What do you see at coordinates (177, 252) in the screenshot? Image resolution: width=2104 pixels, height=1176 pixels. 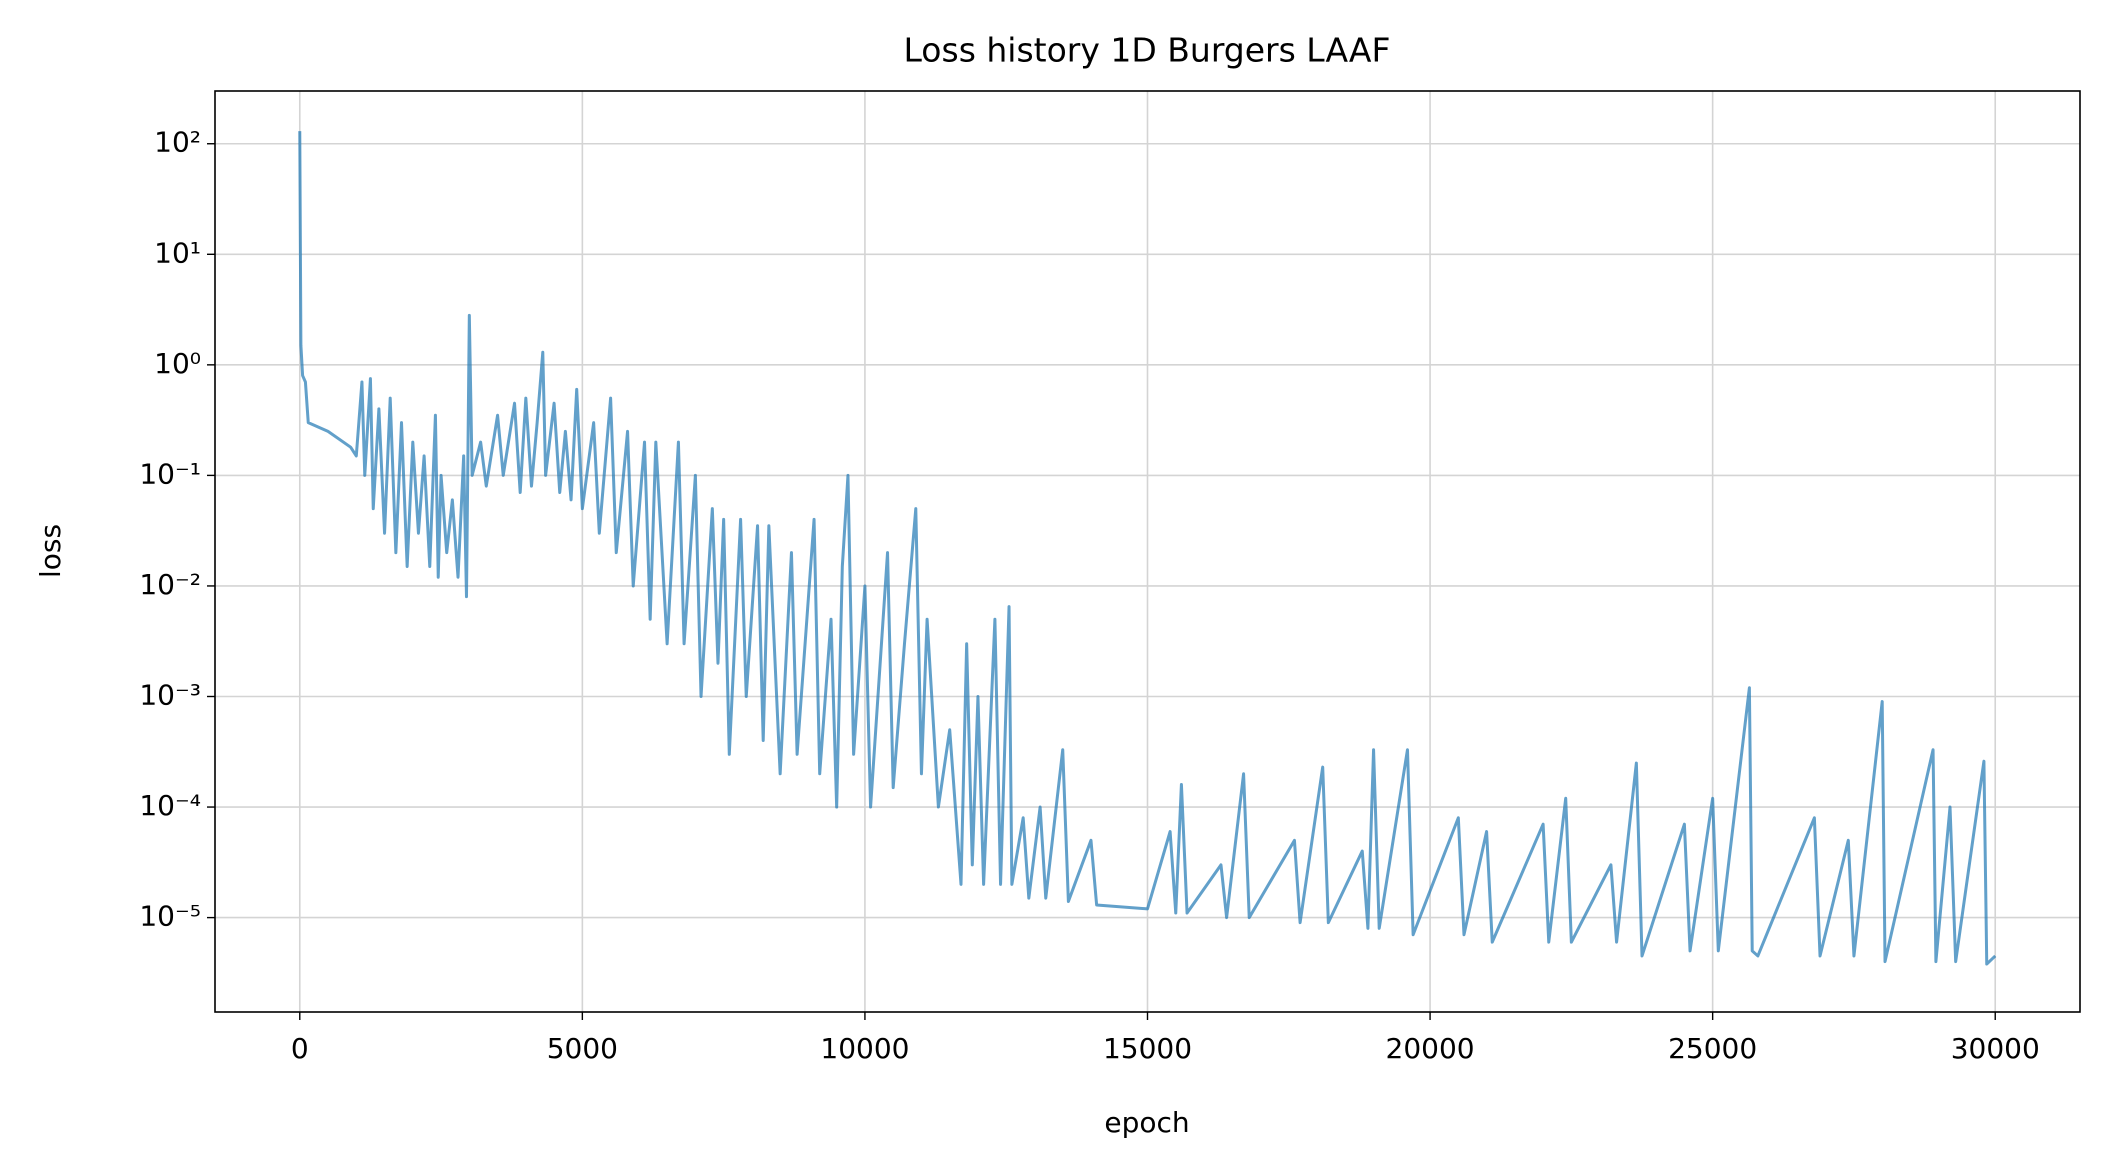 I see `y-tick-label: 10¹` at bounding box center [177, 252].